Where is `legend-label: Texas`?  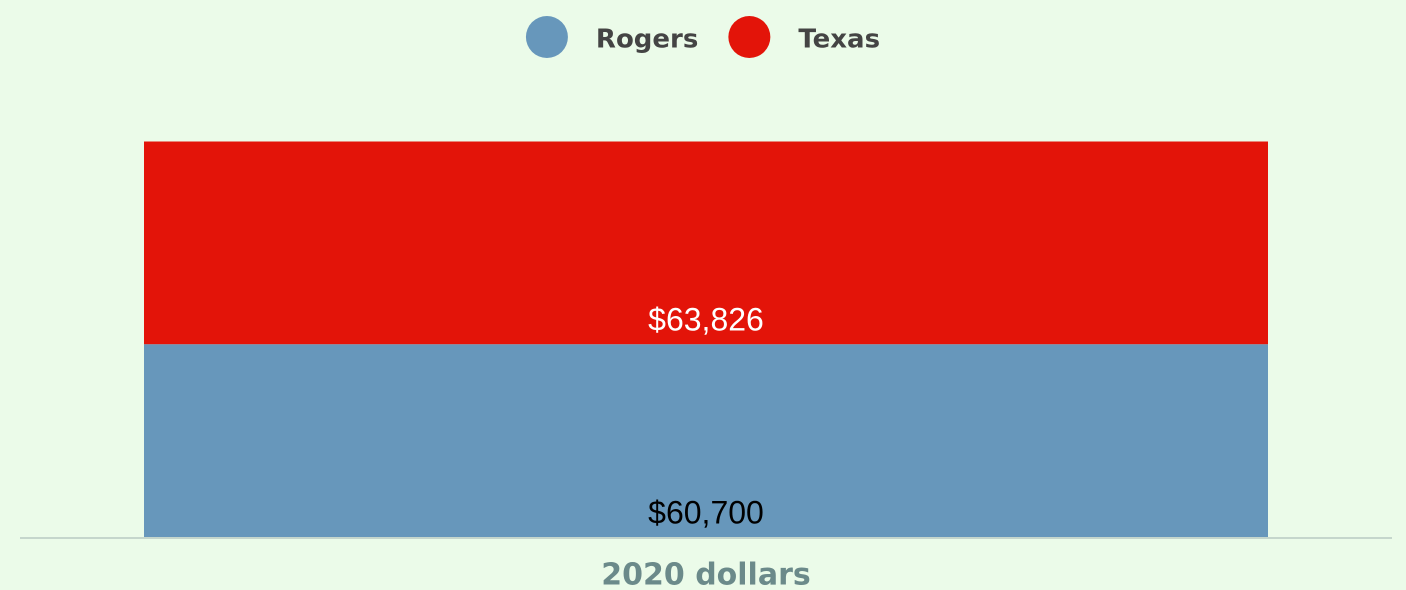 legend-label: Texas is located at coordinates (839, 40).